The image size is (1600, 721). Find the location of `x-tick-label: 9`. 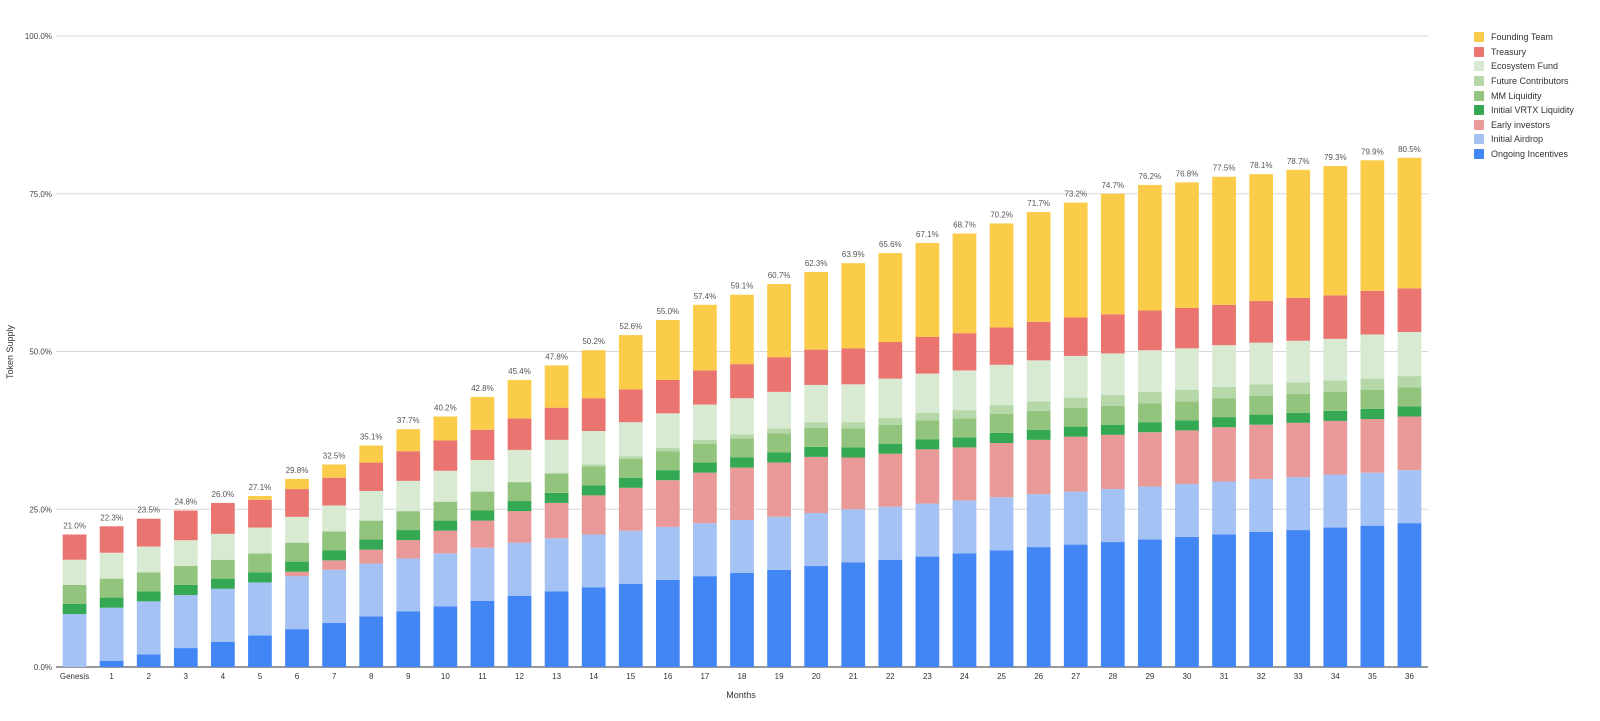

x-tick-label: 9 is located at coordinates (408, 676).